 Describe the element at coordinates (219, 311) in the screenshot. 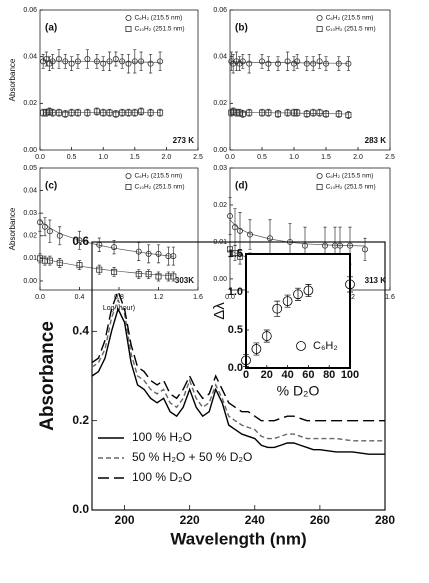

I see `y-axis-label: Δλ` at that location.